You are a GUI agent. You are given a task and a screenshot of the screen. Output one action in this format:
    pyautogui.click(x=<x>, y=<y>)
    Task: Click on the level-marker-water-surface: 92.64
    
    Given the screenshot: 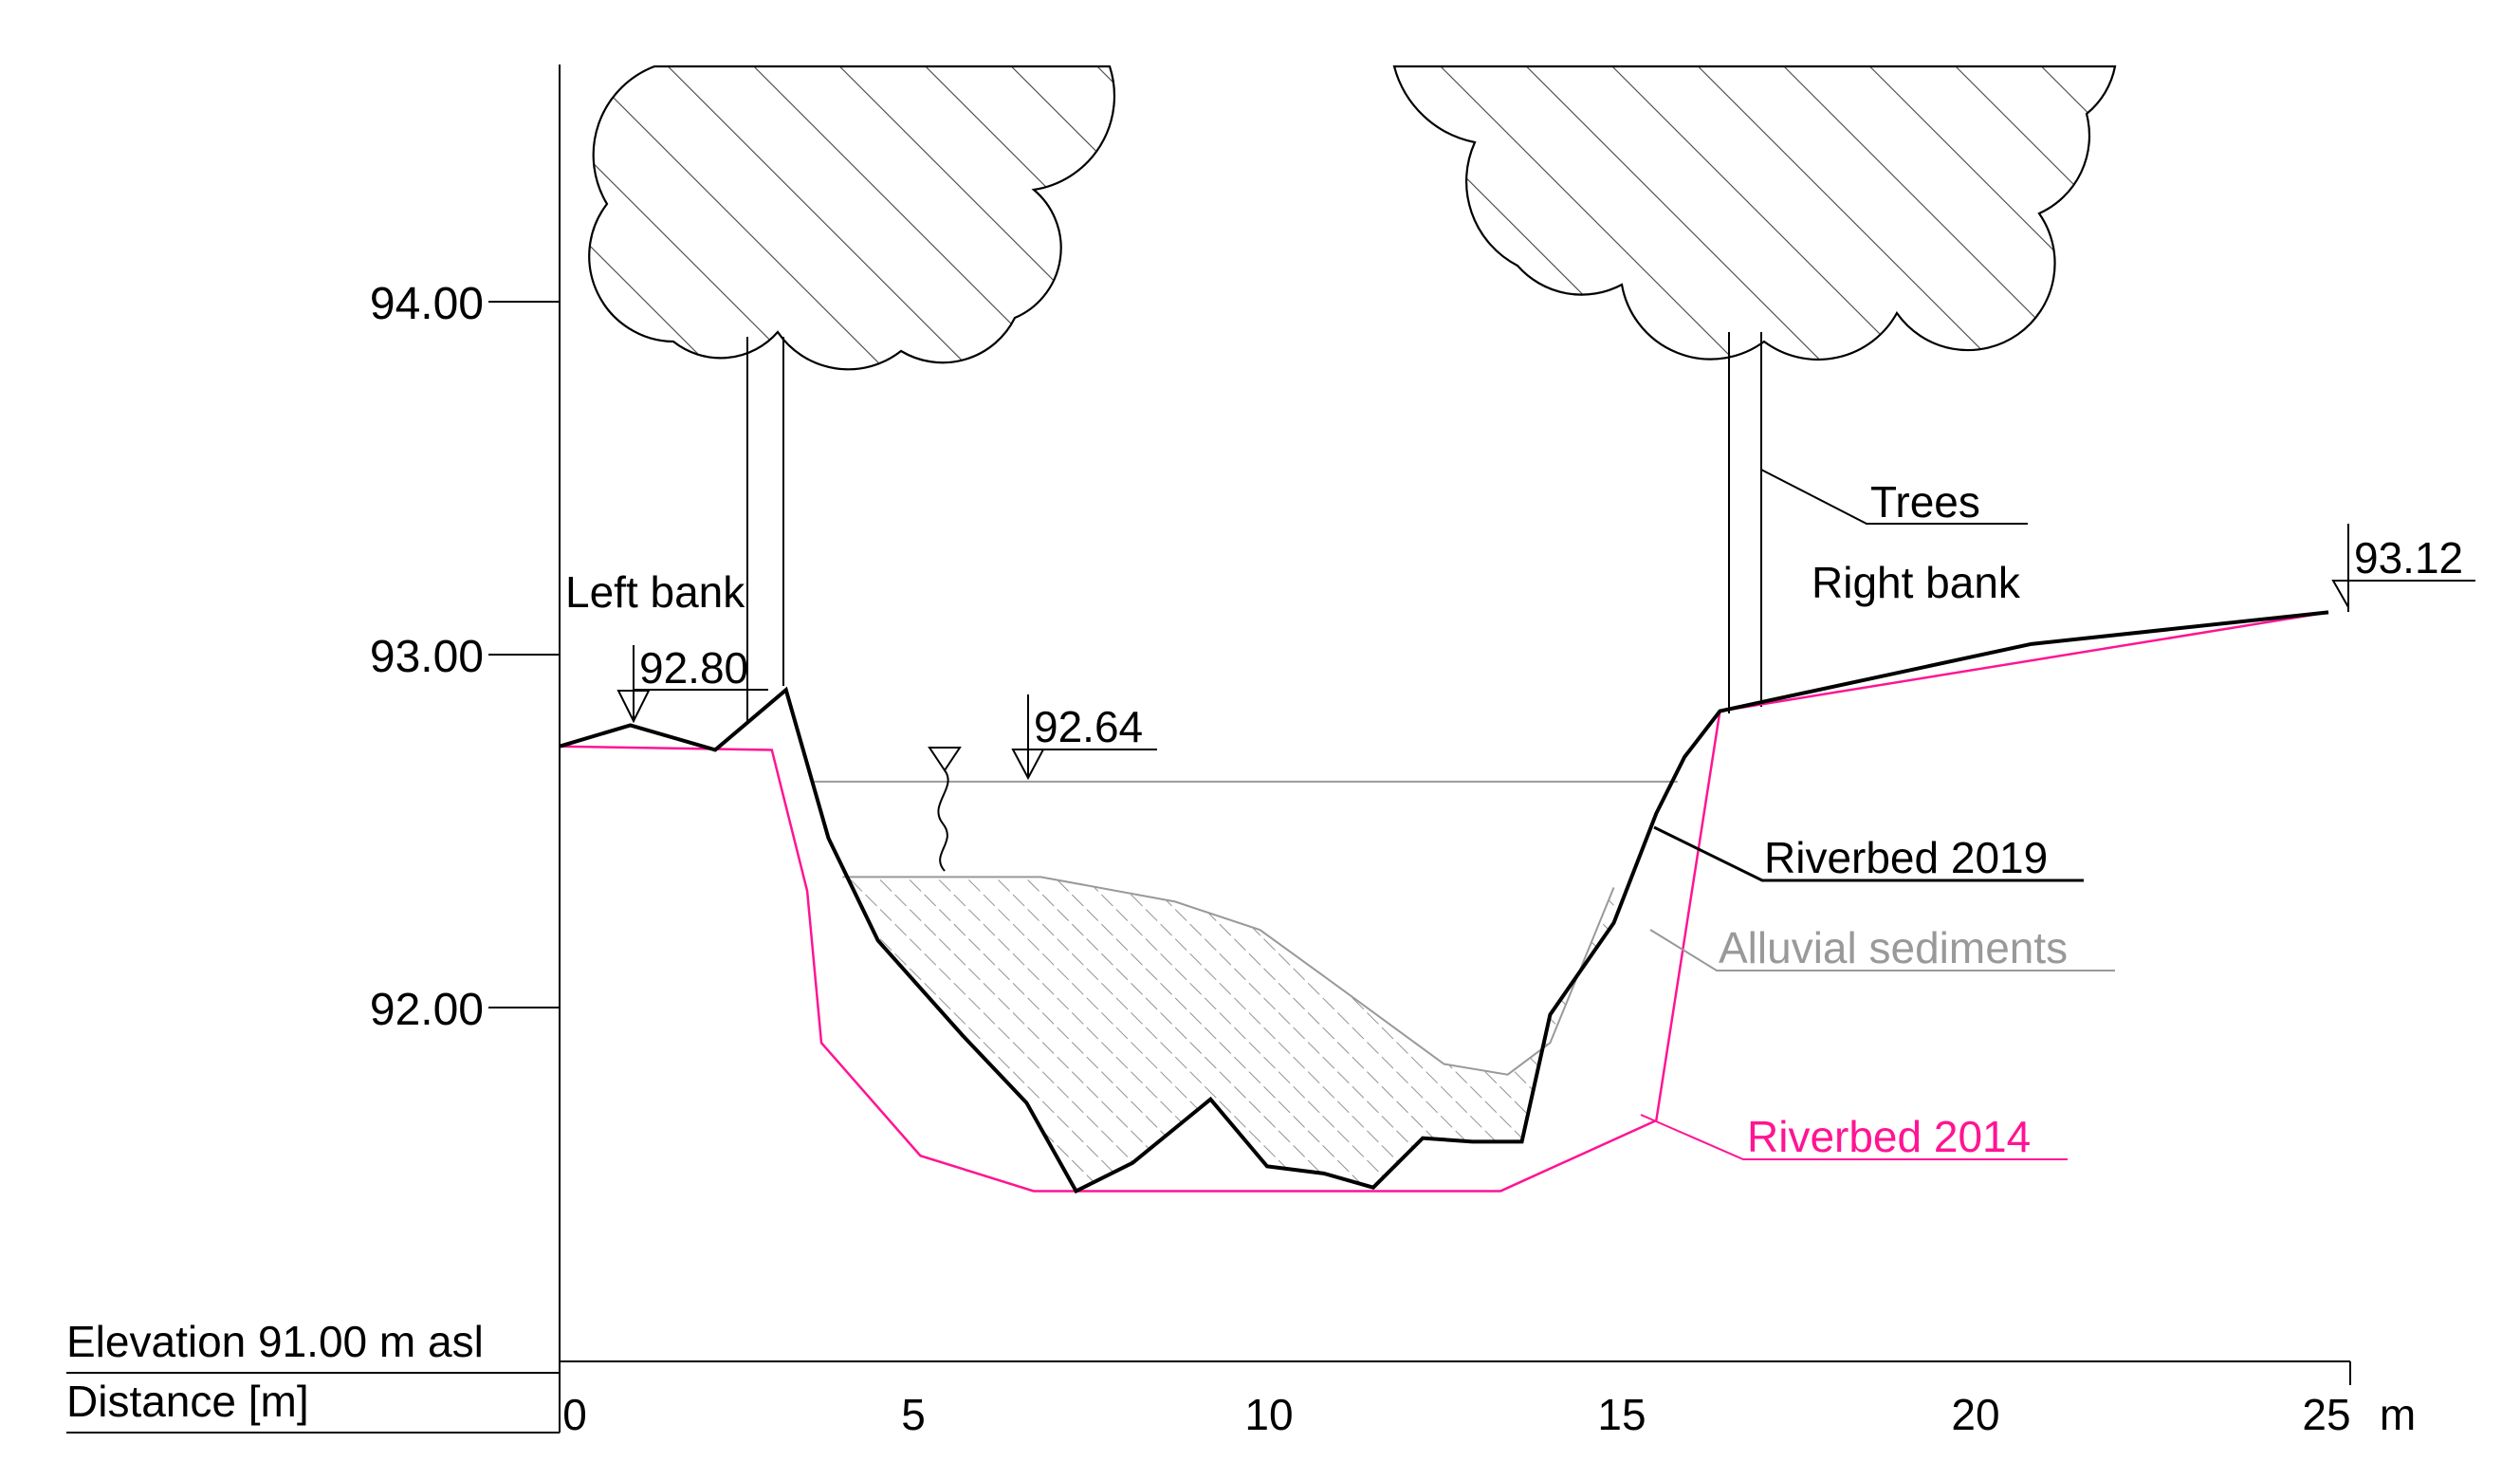 What is the action you would take?
    pyautogui.click(x=1084, y=737)
    